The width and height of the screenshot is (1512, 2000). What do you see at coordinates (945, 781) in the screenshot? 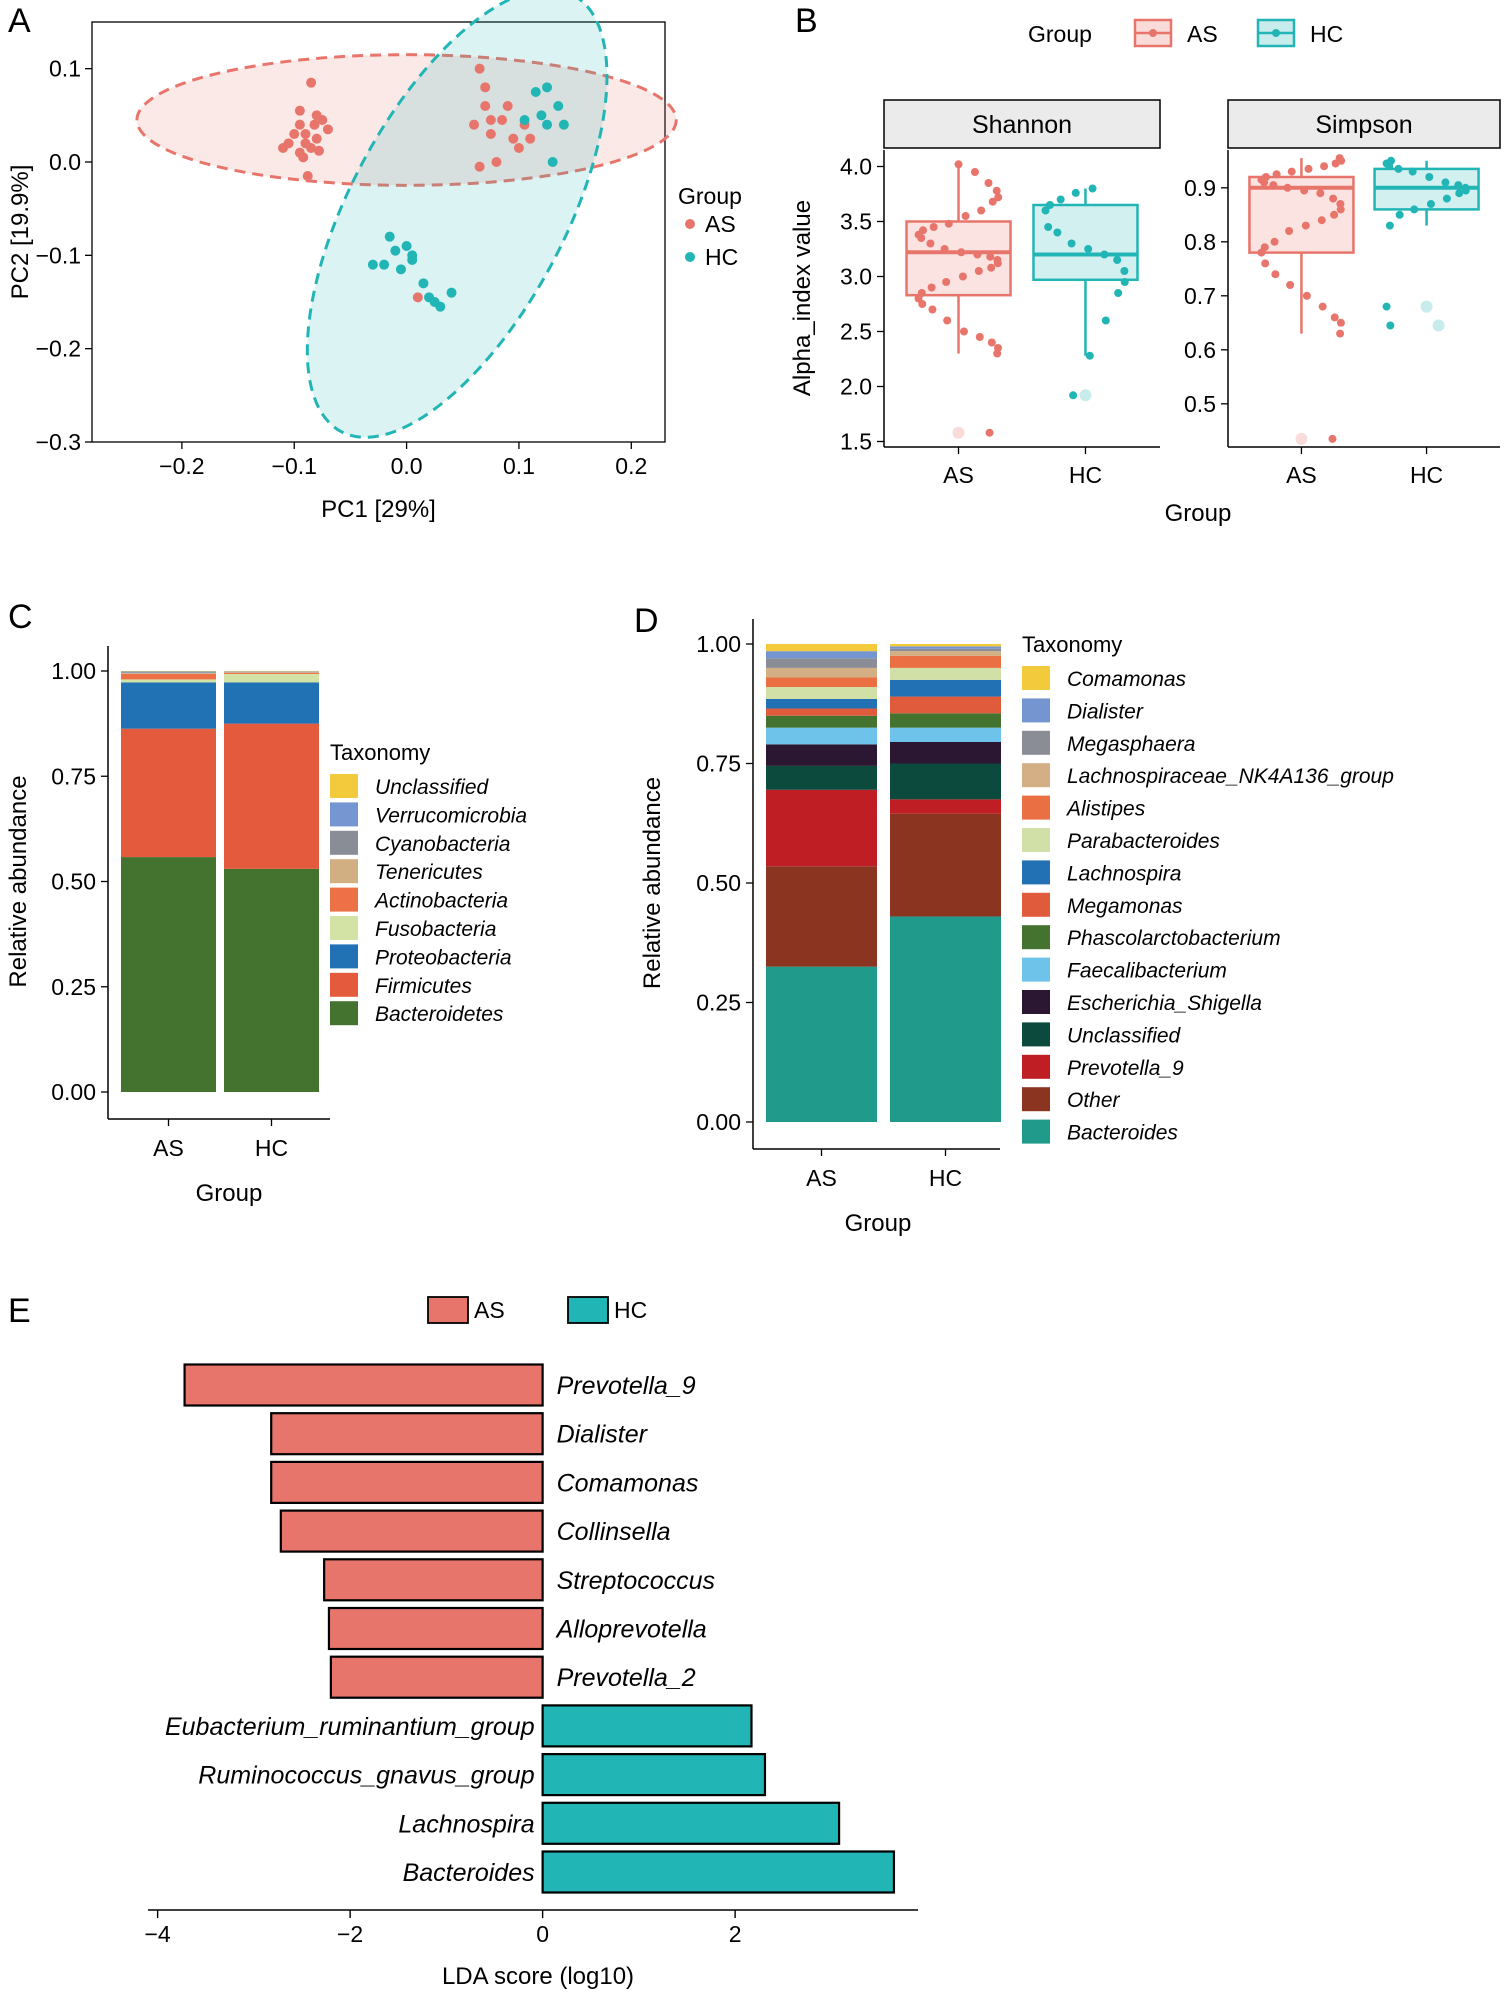
I see `bar-segment-unclassified` at bounding box center [945, 781].